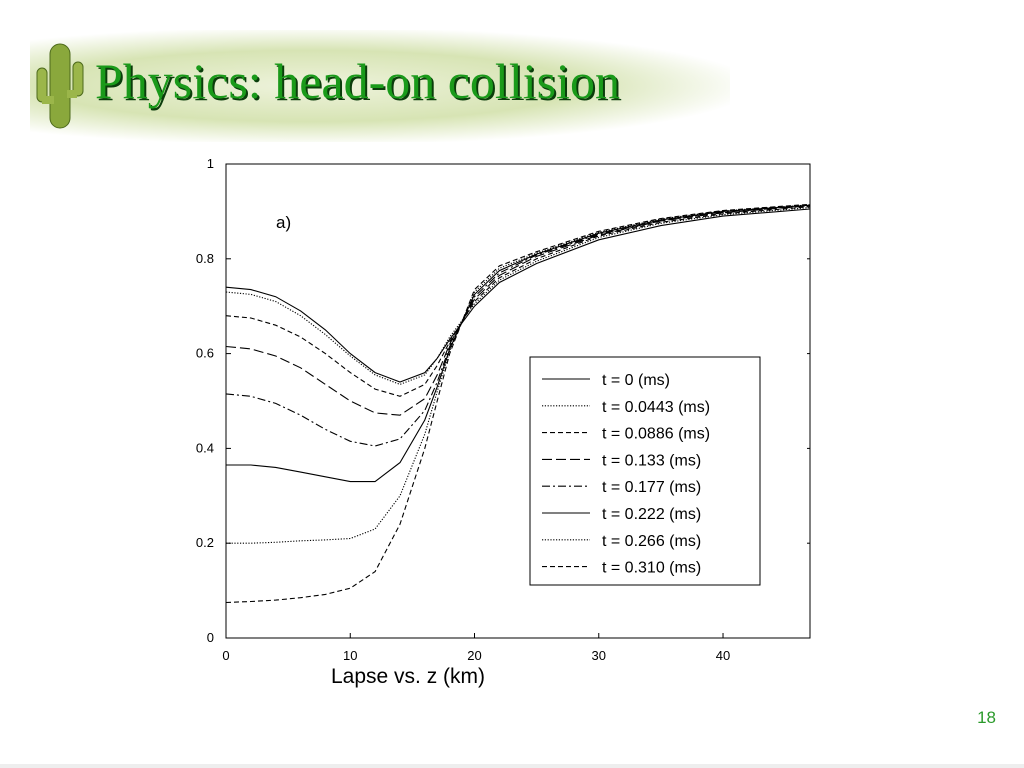 This screenshot has width=1024, height=768. I want to click on cactus-logo, so click(60, 86).